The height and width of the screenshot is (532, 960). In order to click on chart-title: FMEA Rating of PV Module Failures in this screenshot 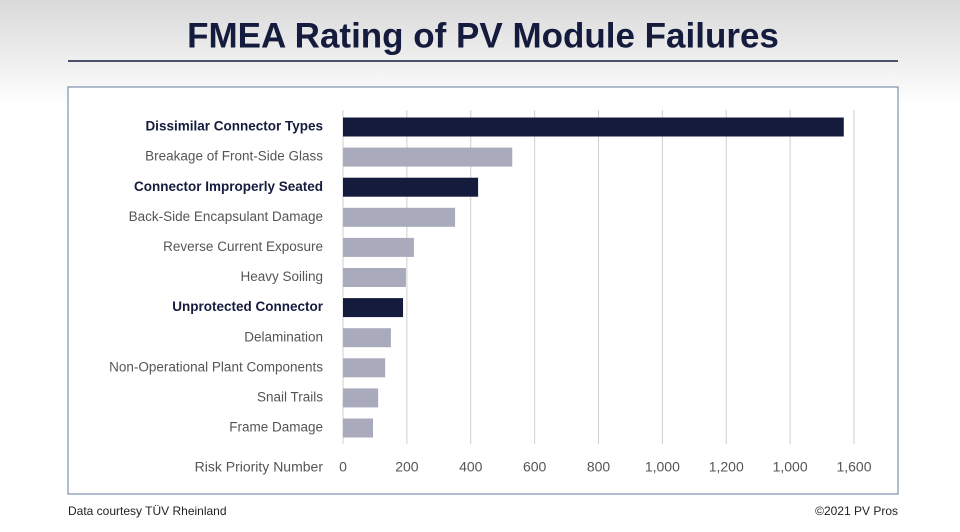, I will do `click(483, 35)`.